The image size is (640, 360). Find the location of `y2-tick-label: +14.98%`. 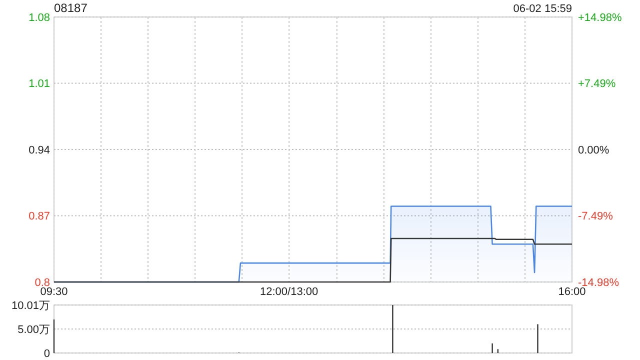

y2-tick-label: +14.98% is located at coordinates (600, 18).